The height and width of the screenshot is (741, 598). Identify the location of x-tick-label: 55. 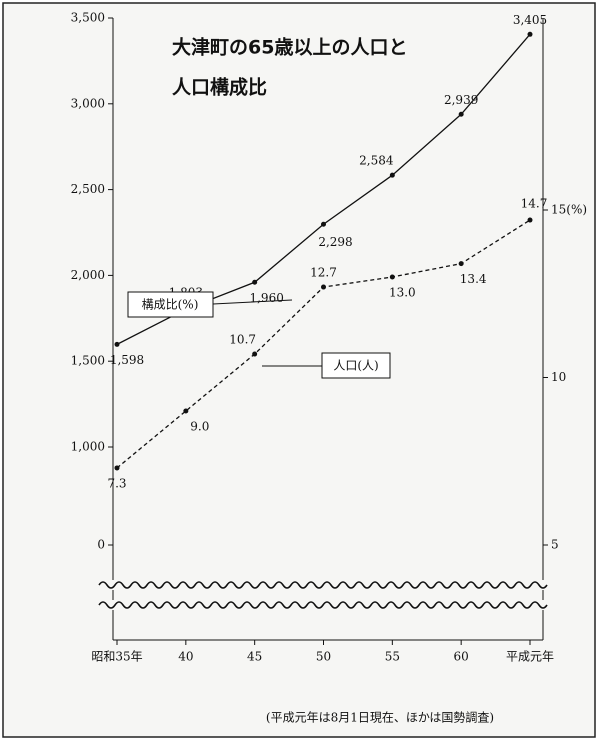
(392, 657).